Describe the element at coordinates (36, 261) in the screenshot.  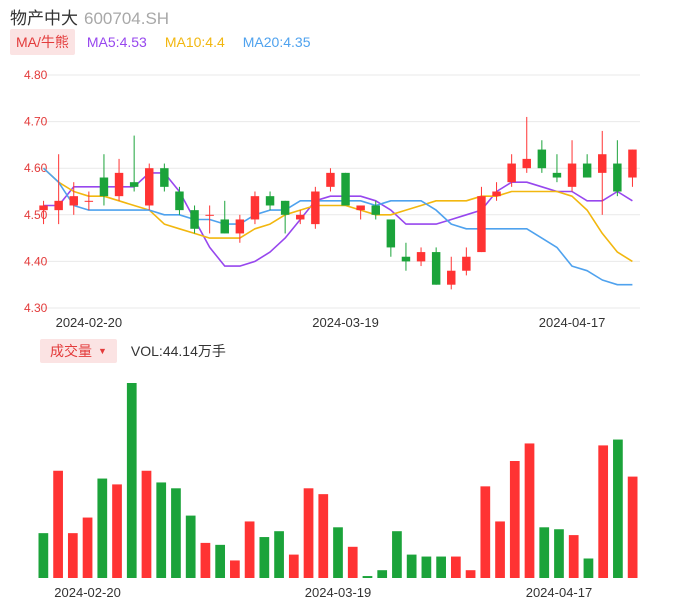
I see `y-tick-label: 4.40` at that location.